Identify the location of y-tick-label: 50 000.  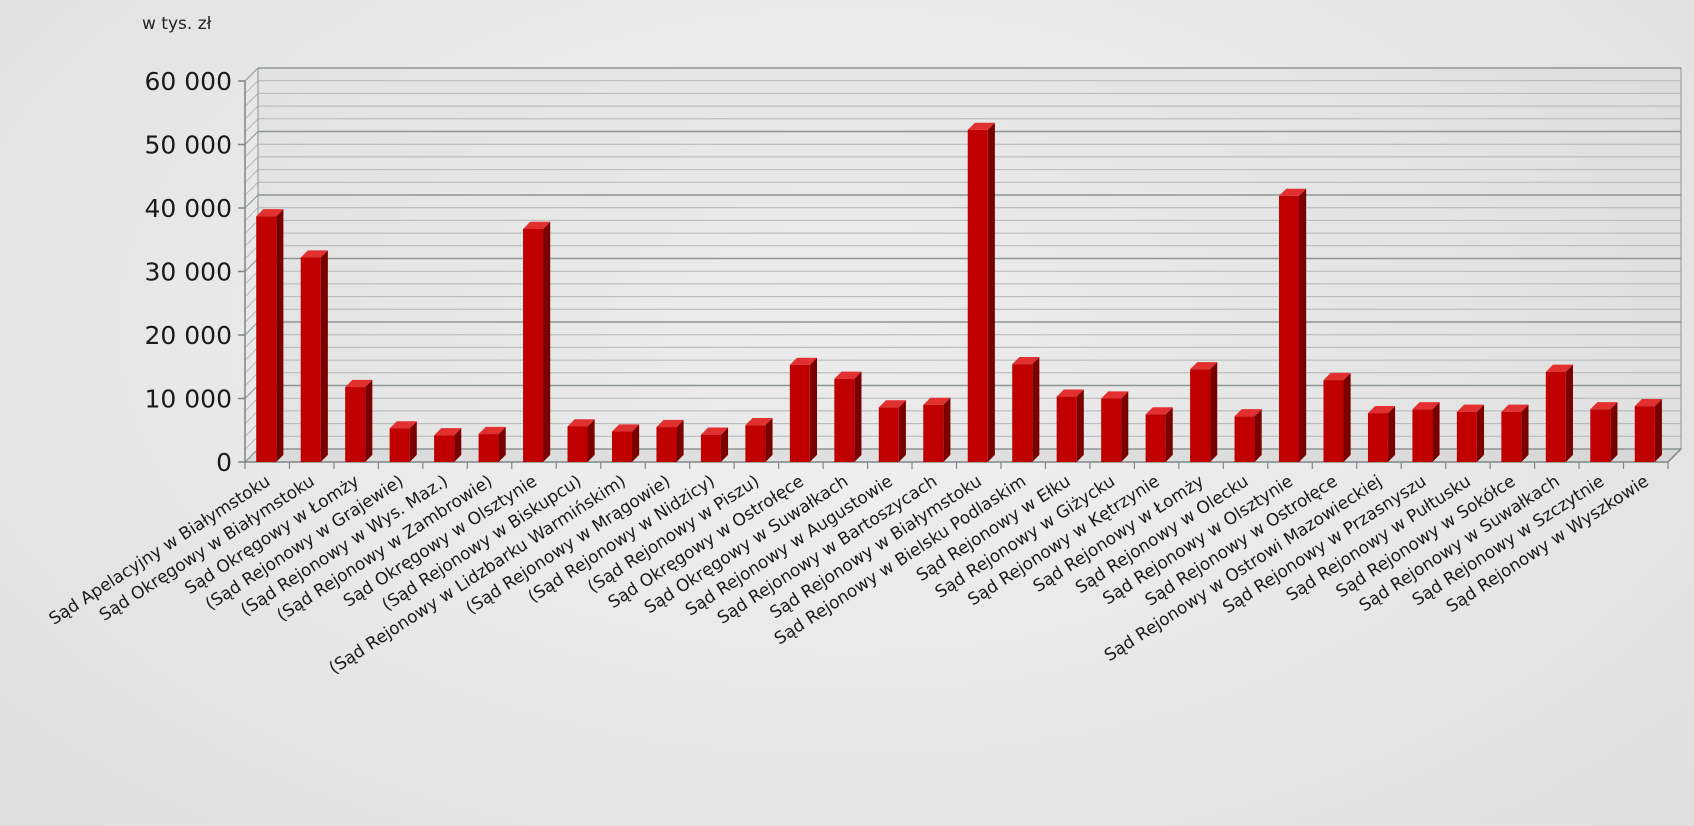
(188, 145).